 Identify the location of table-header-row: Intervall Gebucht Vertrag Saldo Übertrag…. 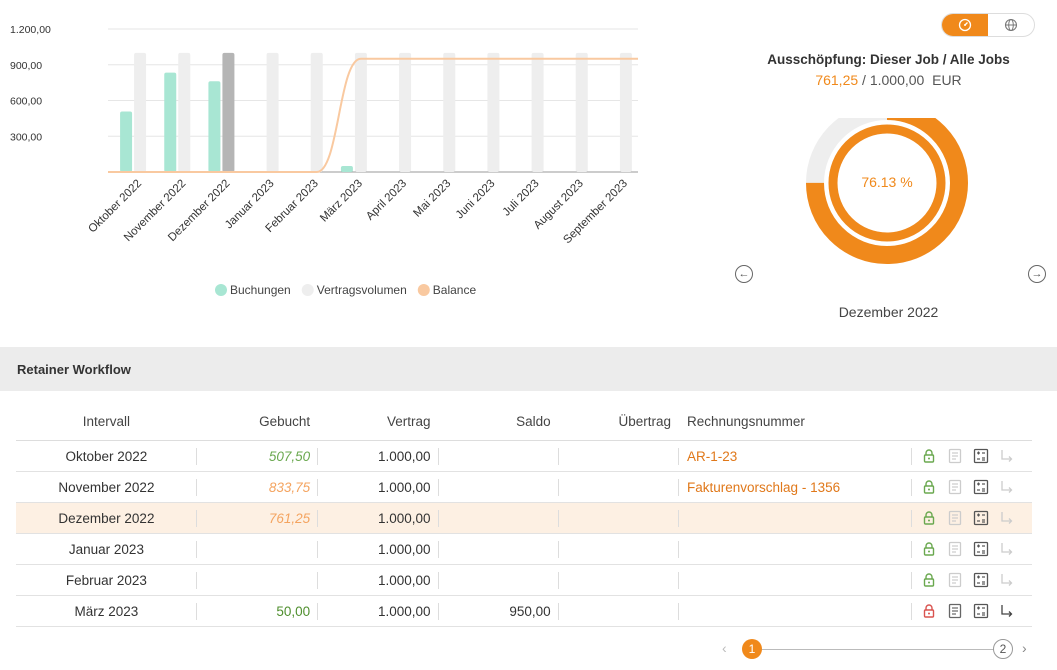
(524, 421).